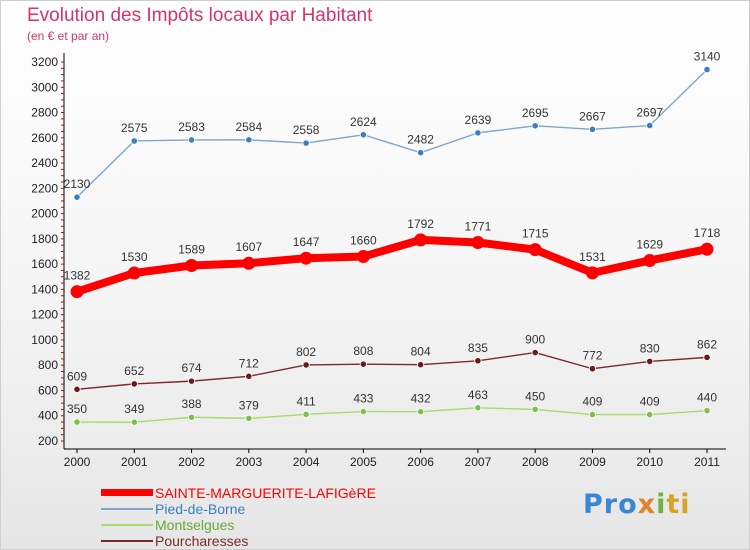 The width and height of the screenshot is (750, 550). Describe the element at coordinates (610, 504) in the screenshot. I see `logo-part-1: Pro` at that location.